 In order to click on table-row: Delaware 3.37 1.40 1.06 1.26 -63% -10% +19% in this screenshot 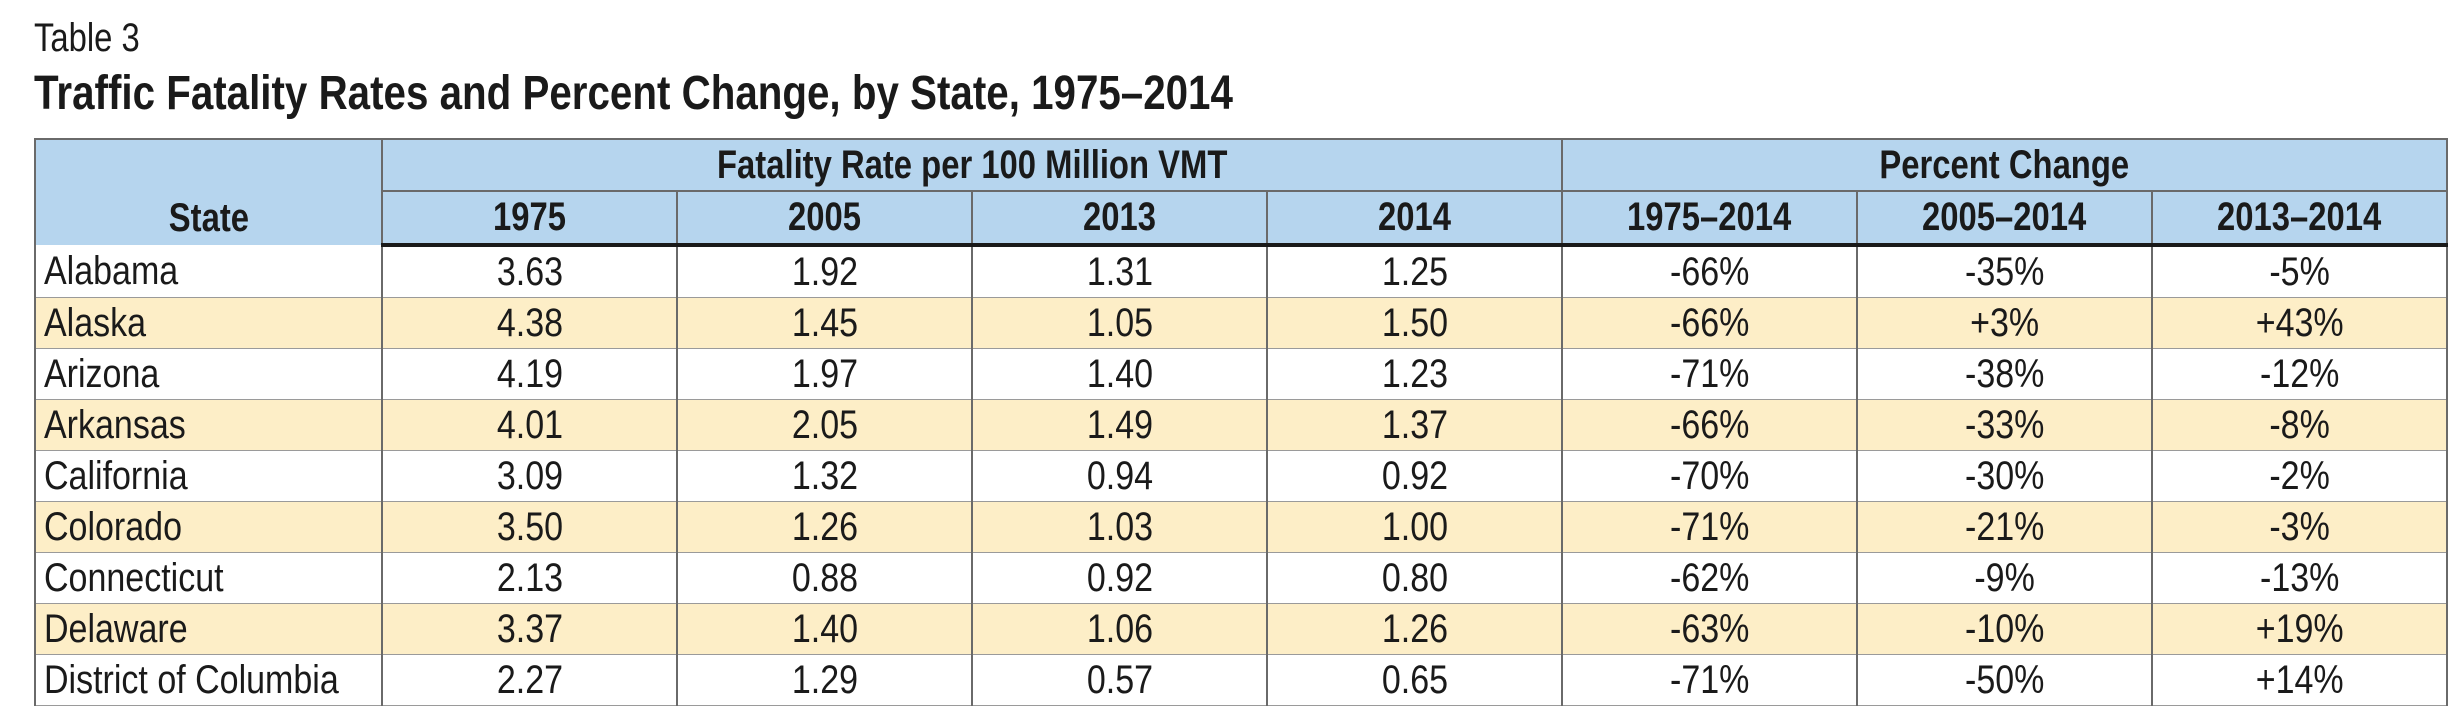, I will do `click(1240, 629)`.